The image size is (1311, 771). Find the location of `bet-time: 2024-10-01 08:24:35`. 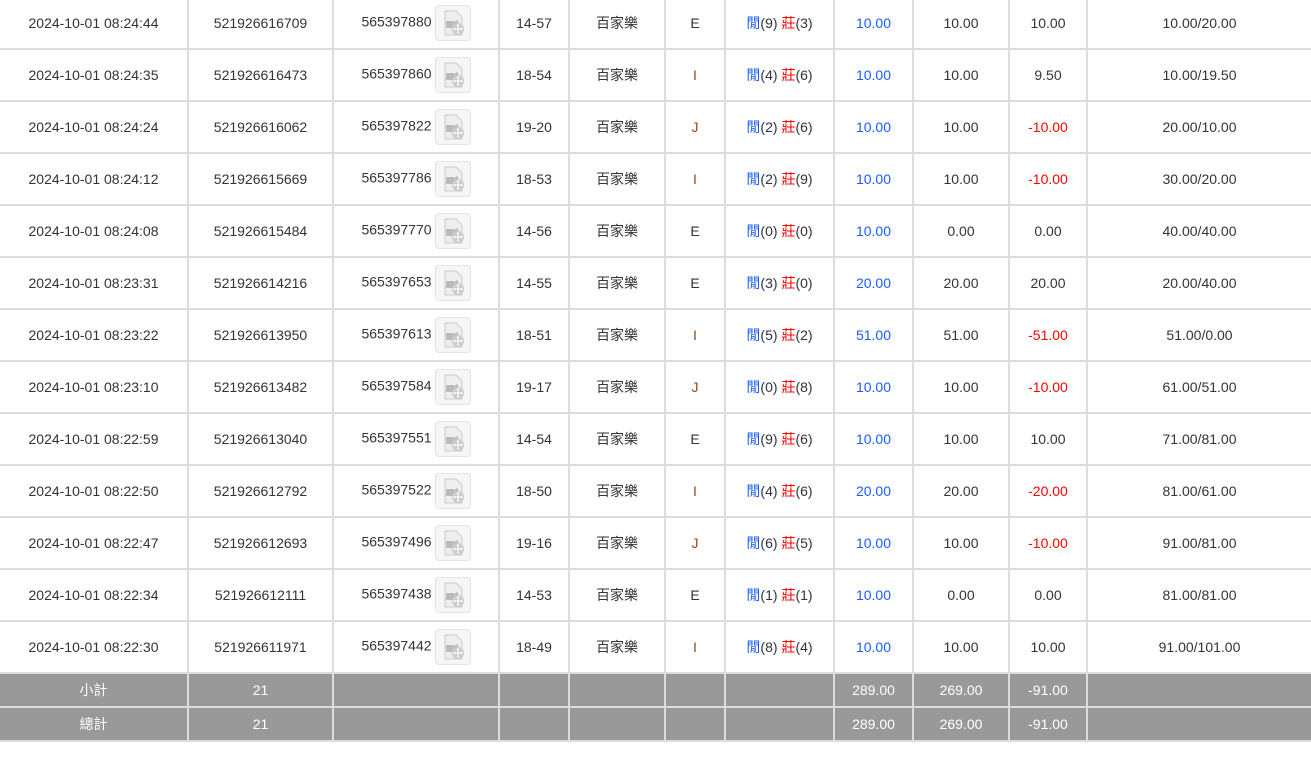

bet-time: 2024-10-01 08:24:35 is located at coordinates (94, 75).